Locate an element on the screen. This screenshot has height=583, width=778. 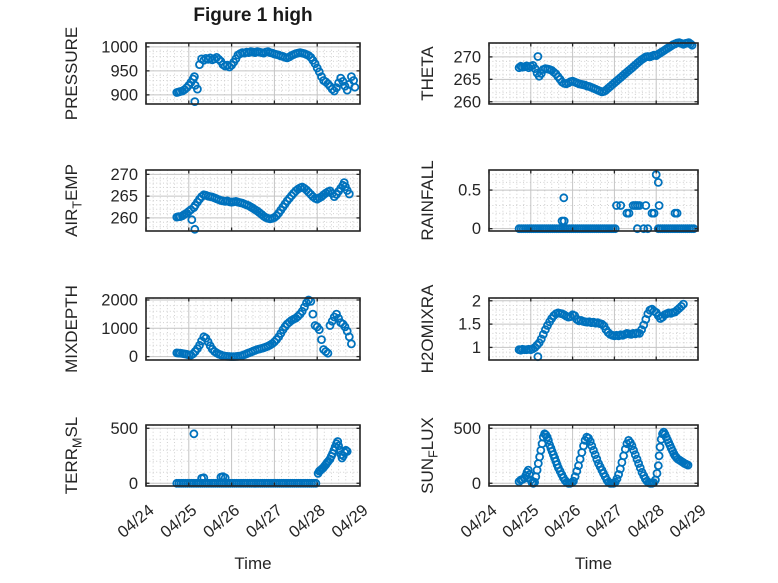
y-tick-label: 1.5 is located at coordinates (469, 325).